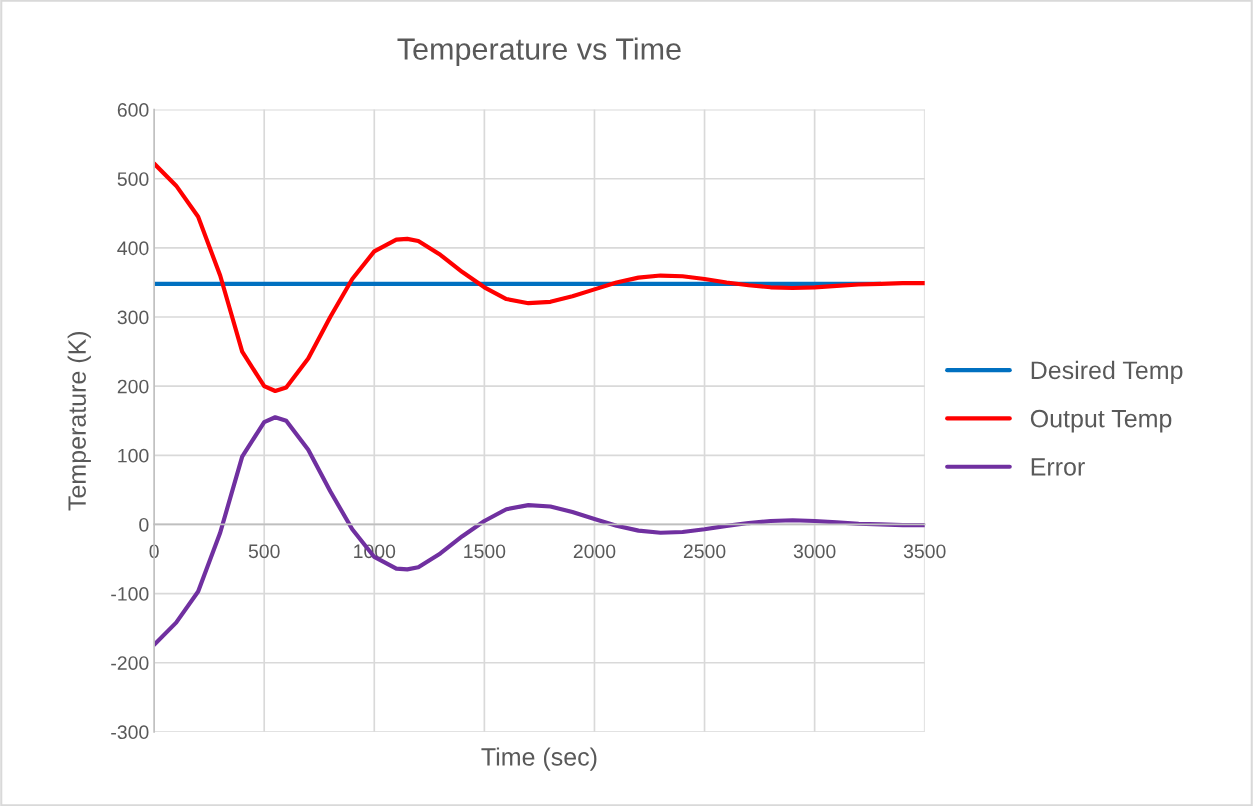 This screenshot has width=1253, height=806. I want to click on y-tick-label: 200, so click(133, 386).